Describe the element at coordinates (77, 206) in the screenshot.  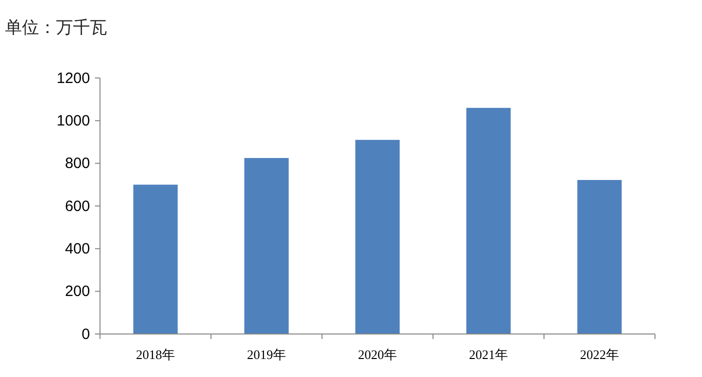
I see `y-tick-label: 600` at that location.